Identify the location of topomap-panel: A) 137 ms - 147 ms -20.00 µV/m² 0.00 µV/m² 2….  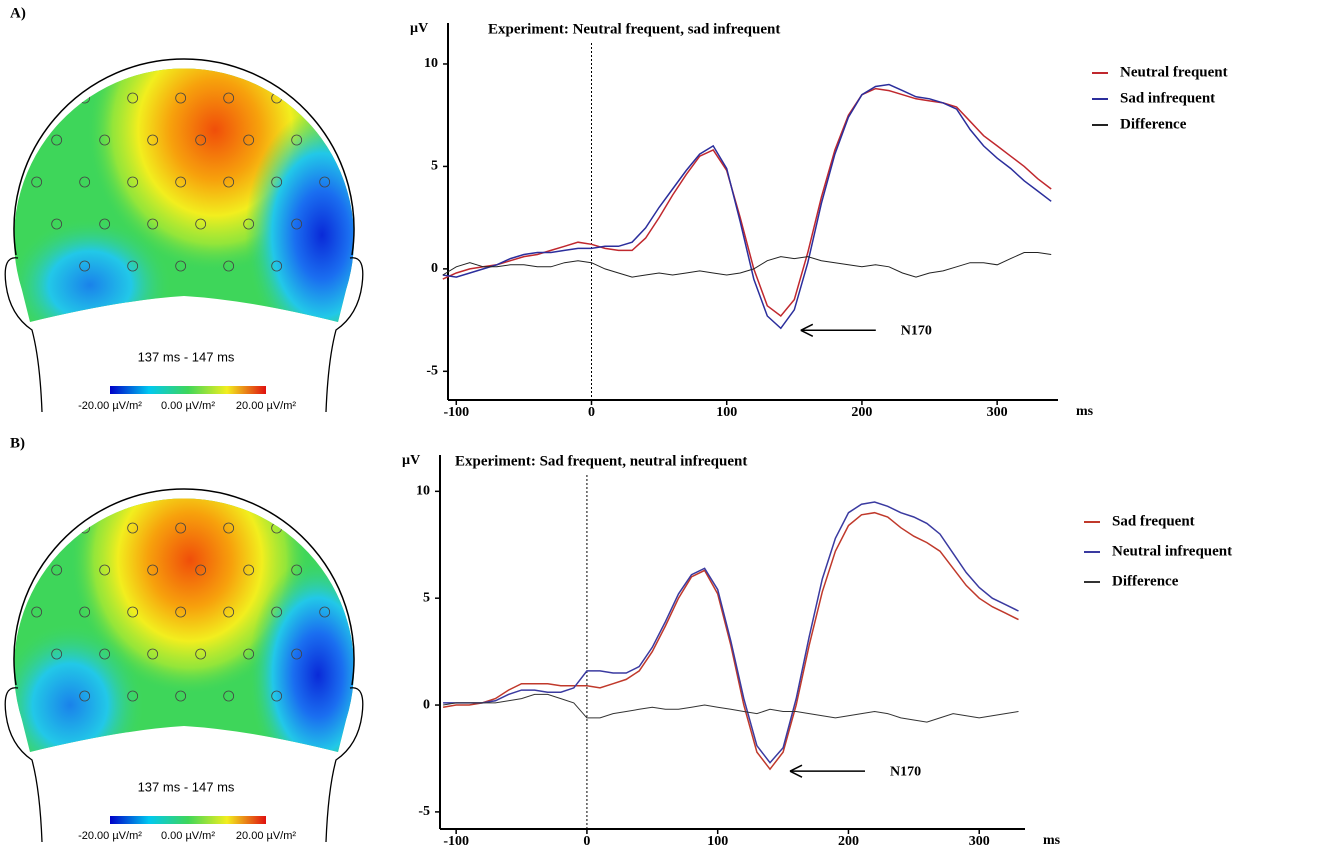
(184, 209).